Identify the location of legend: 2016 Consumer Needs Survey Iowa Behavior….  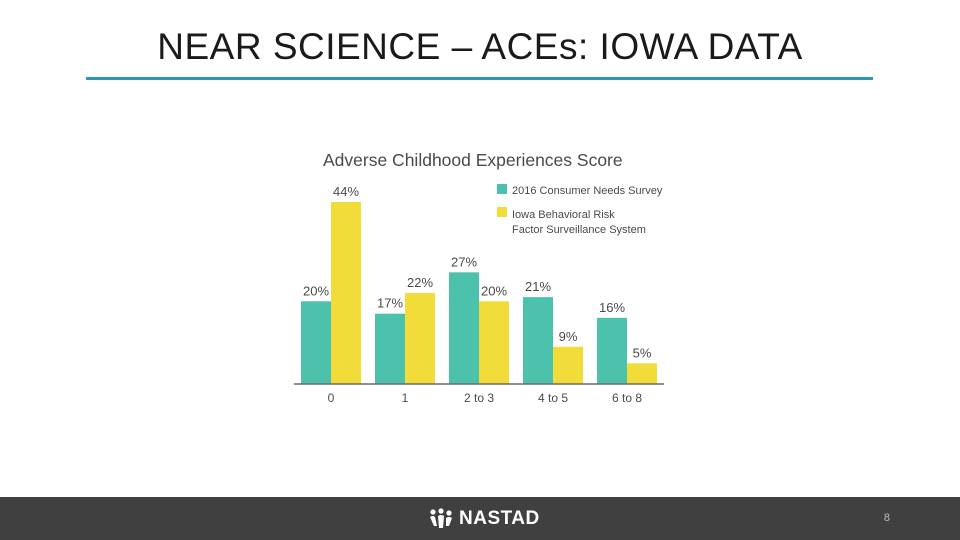
(580, 210).